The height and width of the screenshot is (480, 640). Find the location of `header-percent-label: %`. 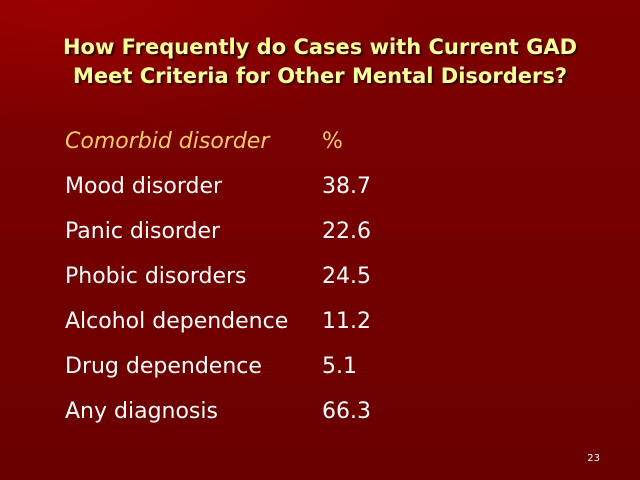

header-percent-label: % is located at coordinates (332, 141).